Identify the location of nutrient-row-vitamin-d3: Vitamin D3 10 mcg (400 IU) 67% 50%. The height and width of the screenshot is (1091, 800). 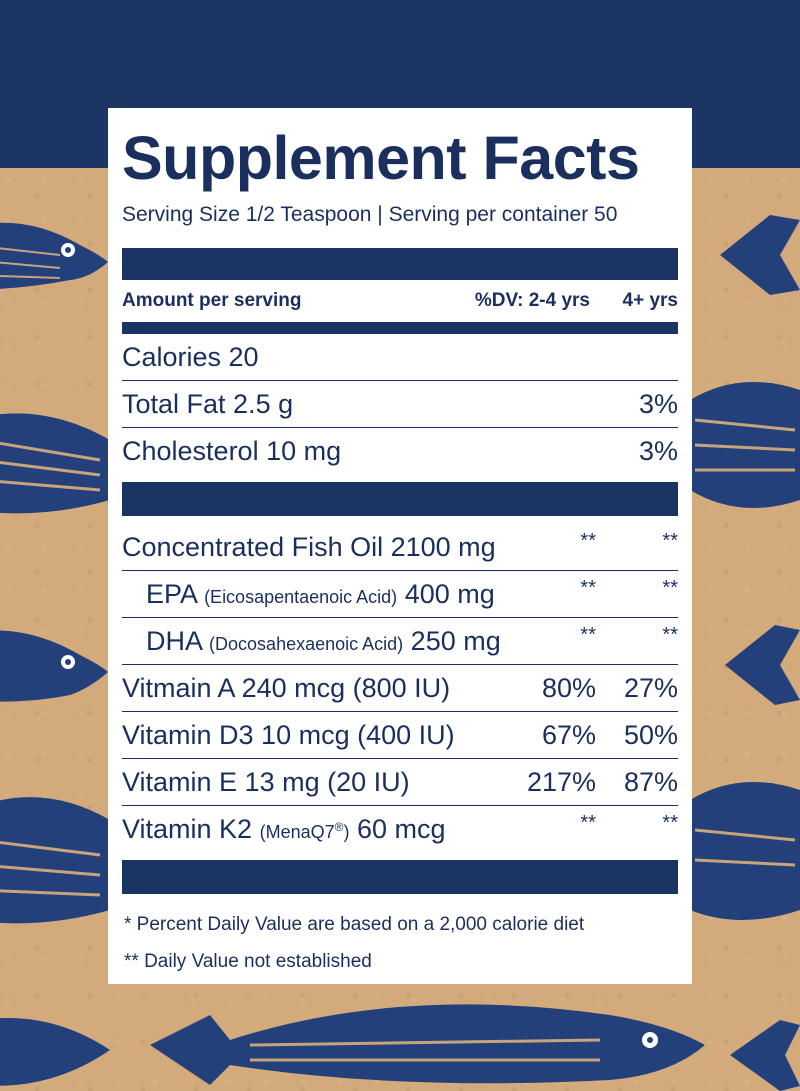
(400, 735).